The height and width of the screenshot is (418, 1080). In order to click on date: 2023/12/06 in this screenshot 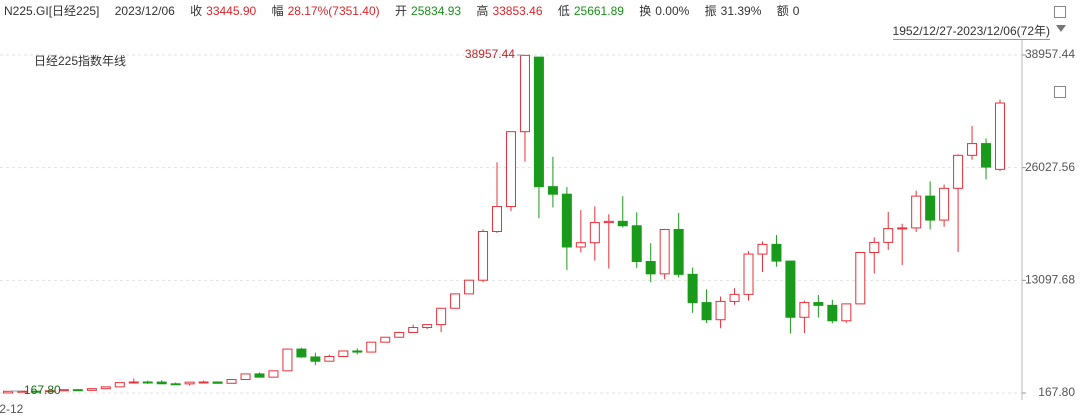, I will do `click(144, 11)`.